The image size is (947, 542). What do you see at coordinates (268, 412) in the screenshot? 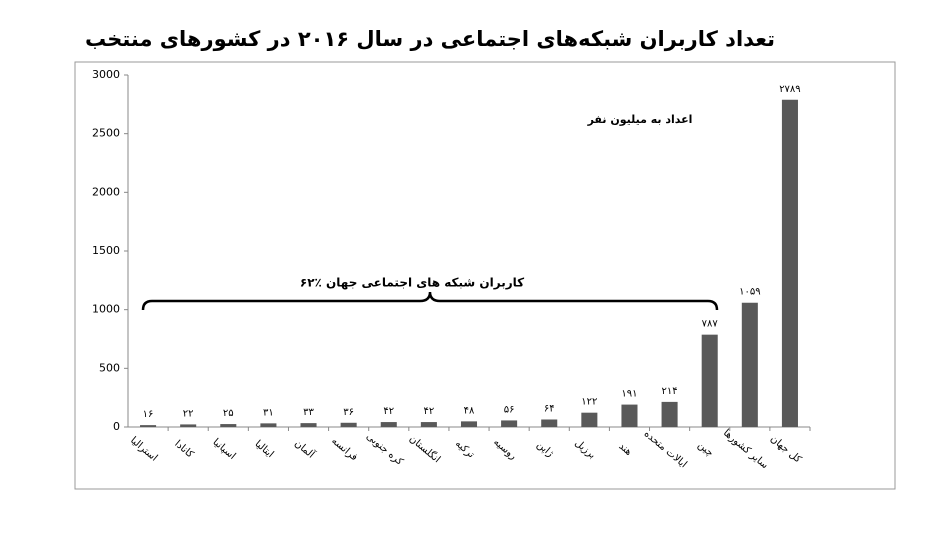
I see `value-label: ۳۱` at bounding box center [268, 412].